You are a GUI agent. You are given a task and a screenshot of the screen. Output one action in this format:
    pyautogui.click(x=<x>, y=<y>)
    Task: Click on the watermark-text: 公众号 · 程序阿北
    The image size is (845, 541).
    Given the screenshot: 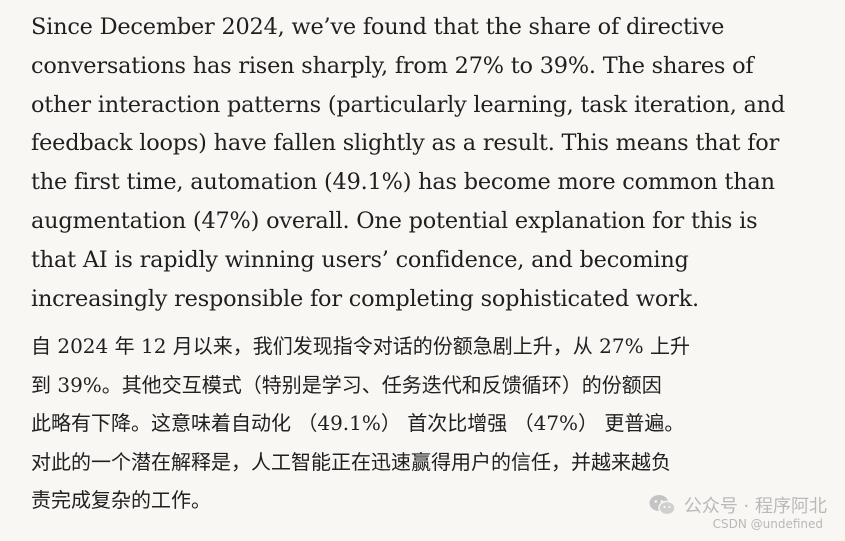 What is the action you would take?
    pyautogui.click(x=755, y=506)
    